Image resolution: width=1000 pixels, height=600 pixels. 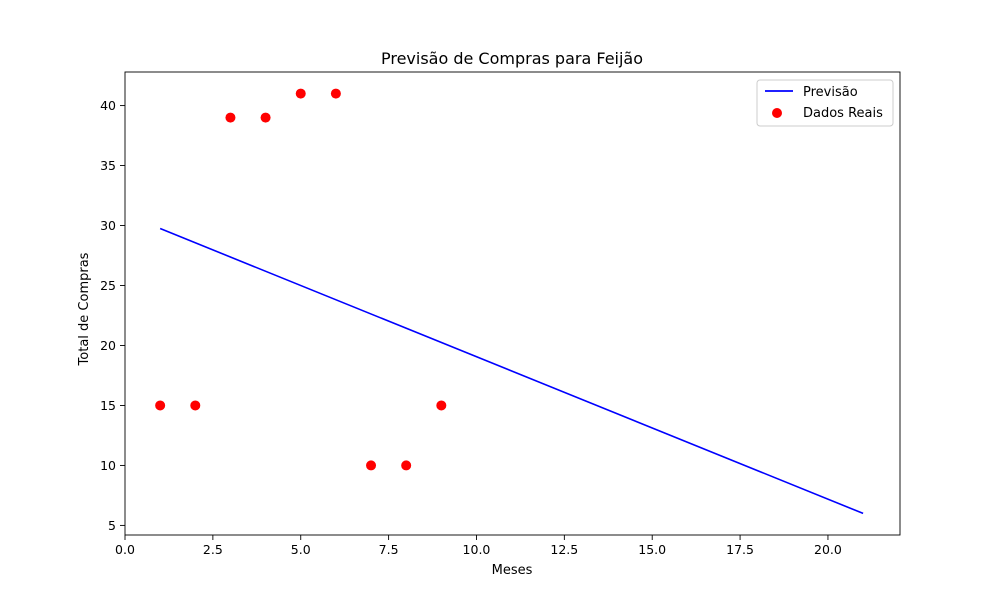 I want to click on x-tick-label: 2.5, so click(x=213, y=549).